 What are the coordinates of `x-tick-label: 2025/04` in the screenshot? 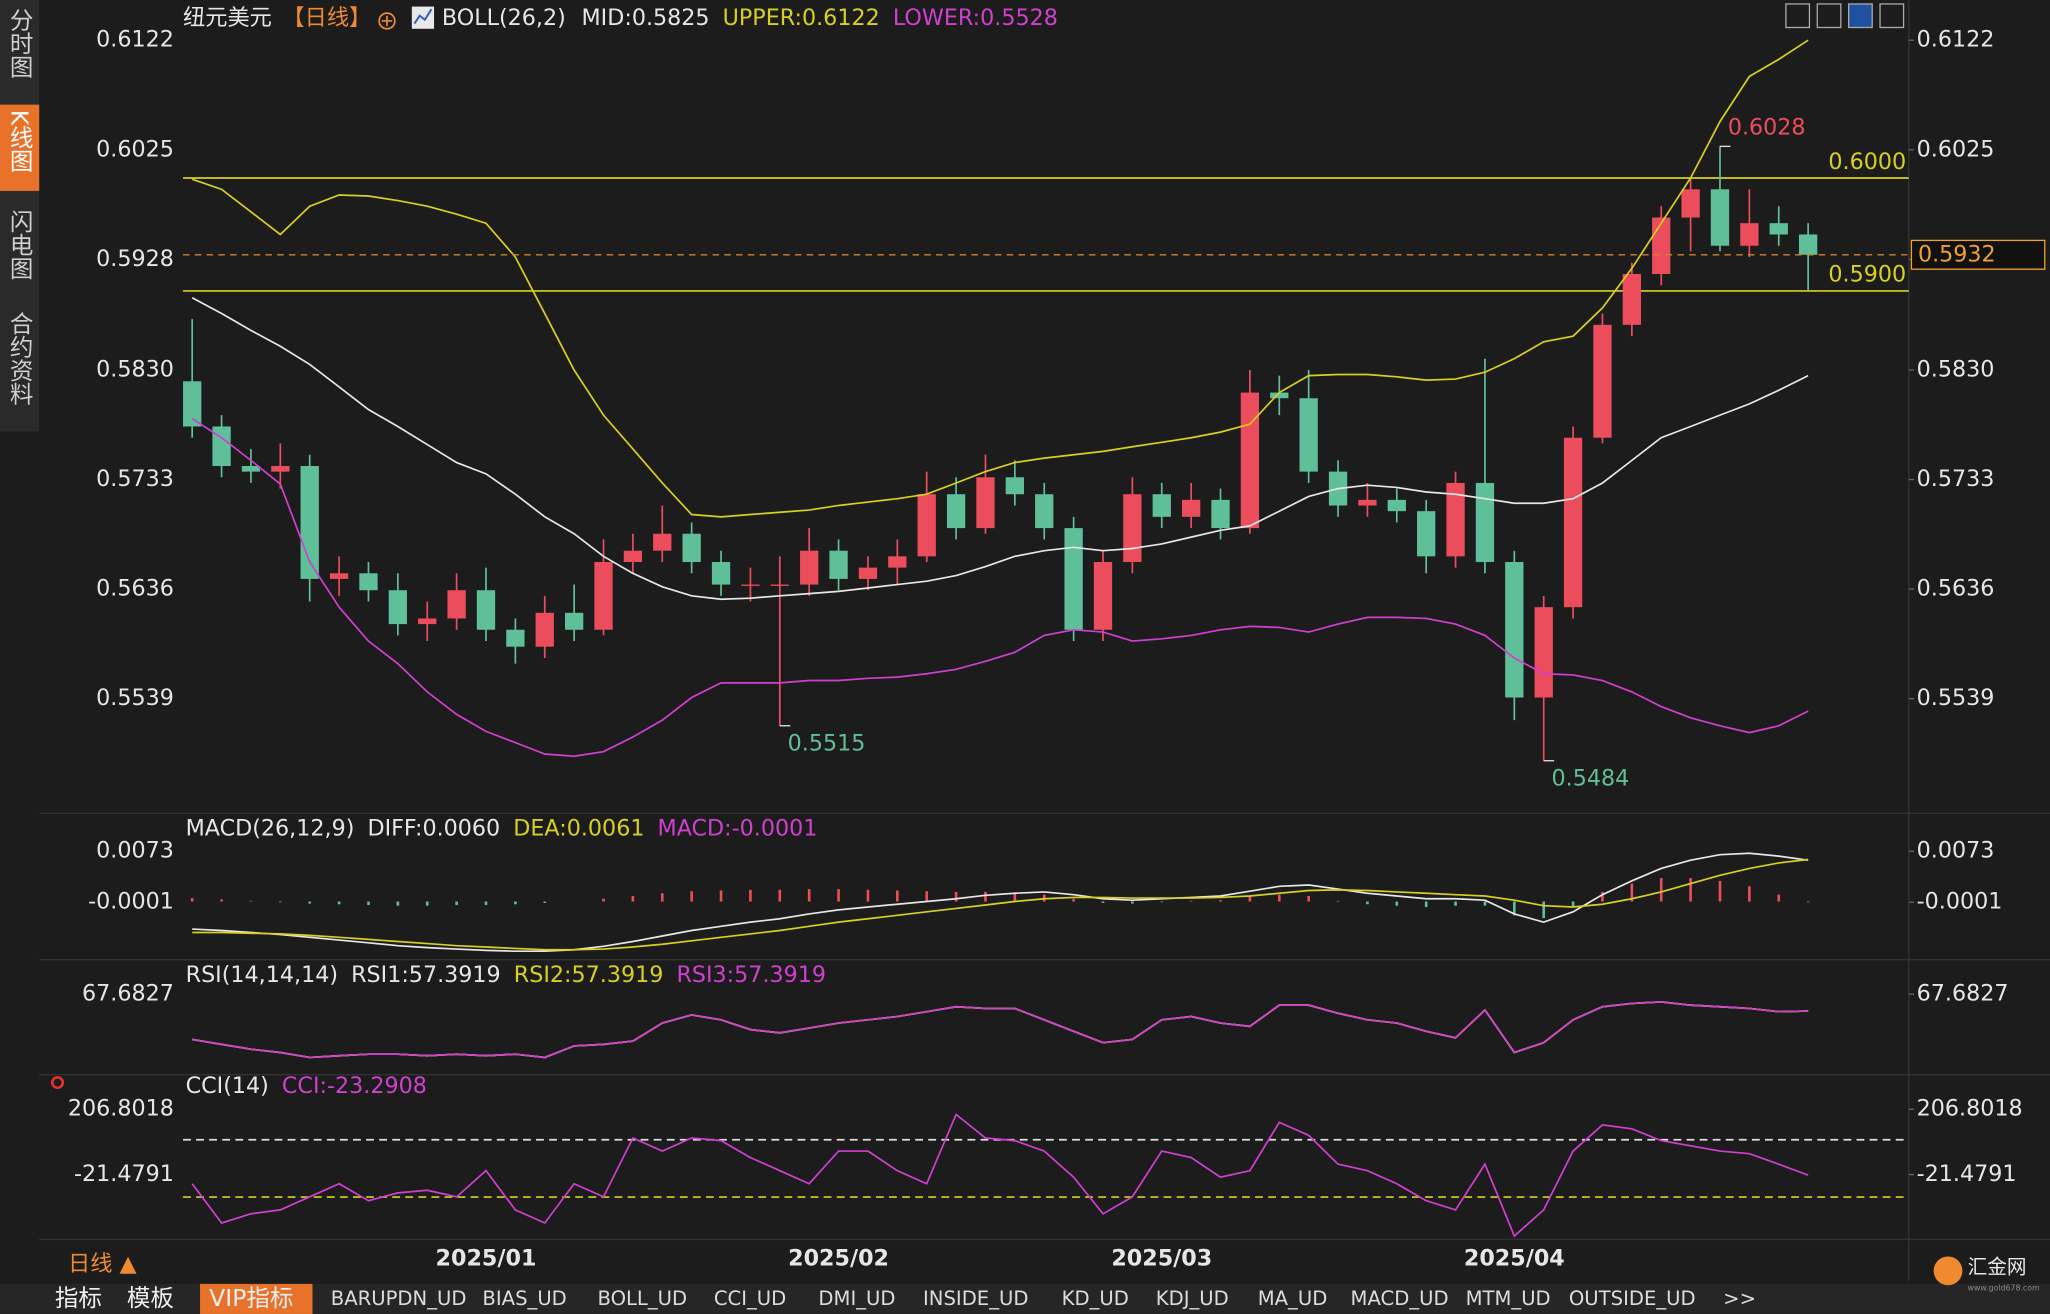 It's located at (1514, 1259).